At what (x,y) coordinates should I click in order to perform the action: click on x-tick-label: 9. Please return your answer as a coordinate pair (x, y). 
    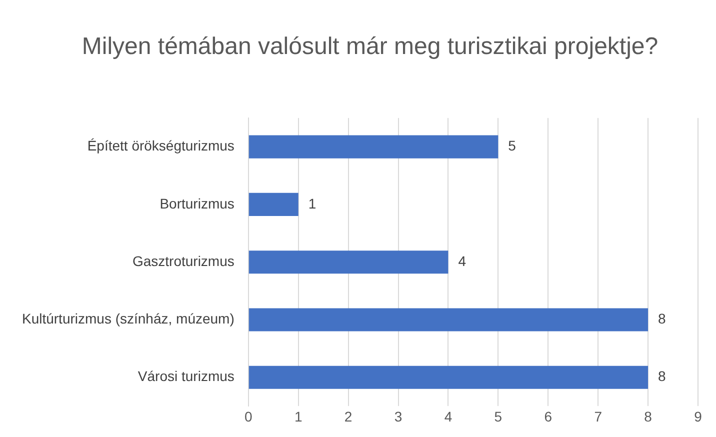
    Looking at the image, I should click on (698, 416).